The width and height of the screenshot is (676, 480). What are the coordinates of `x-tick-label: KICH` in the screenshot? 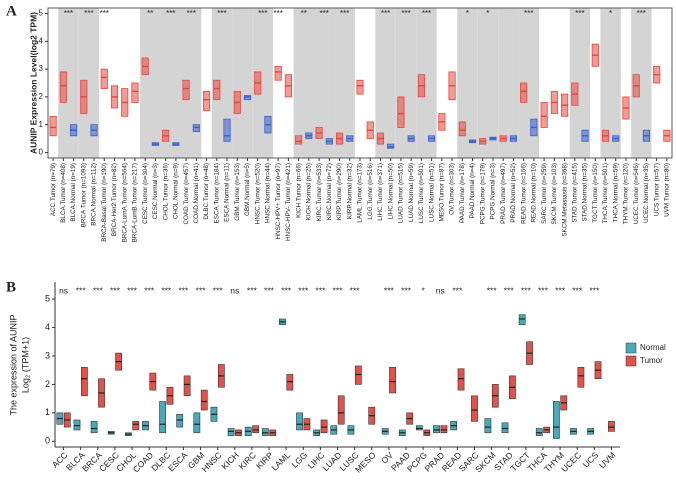 It's located at (229, 460).